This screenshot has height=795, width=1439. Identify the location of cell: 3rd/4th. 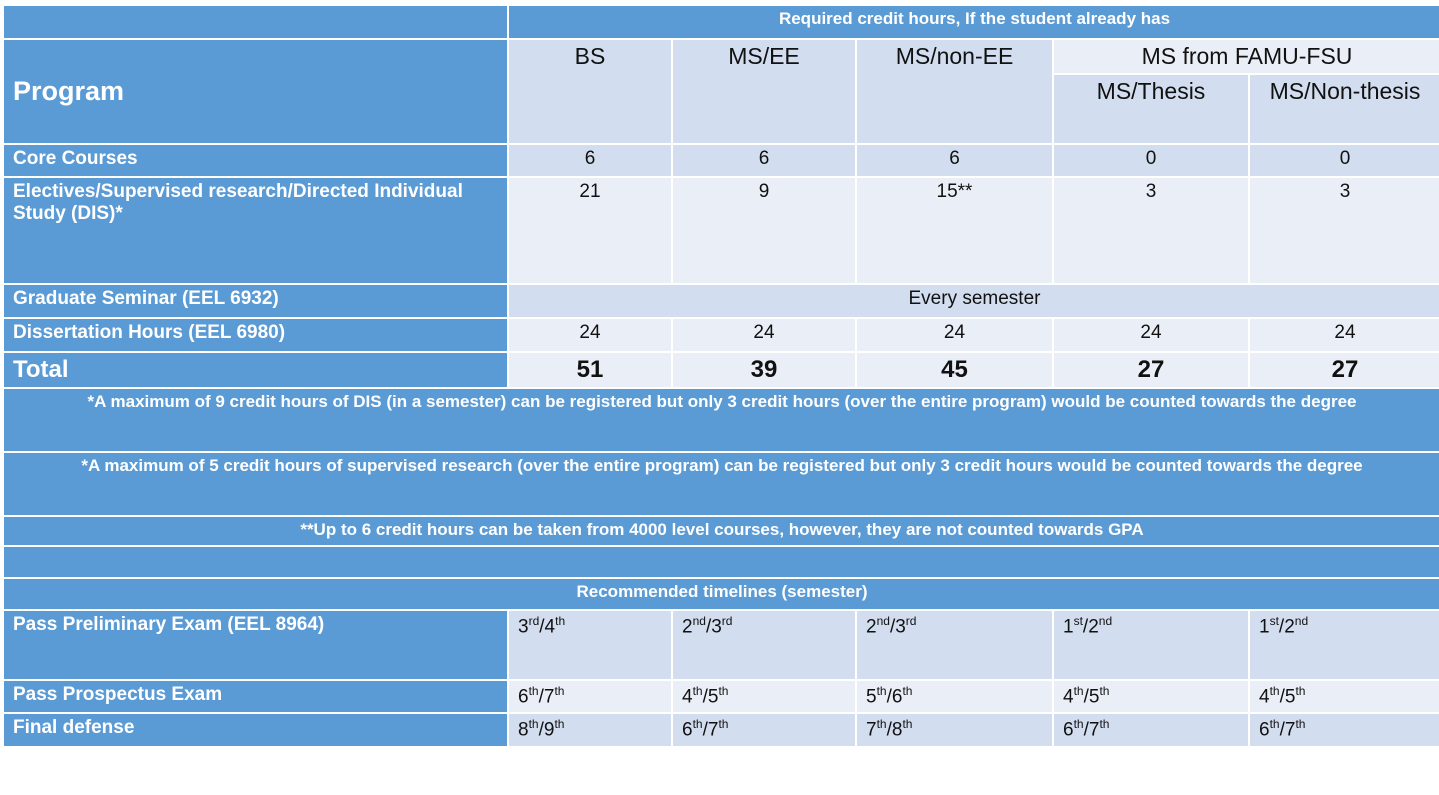
(590, 645).